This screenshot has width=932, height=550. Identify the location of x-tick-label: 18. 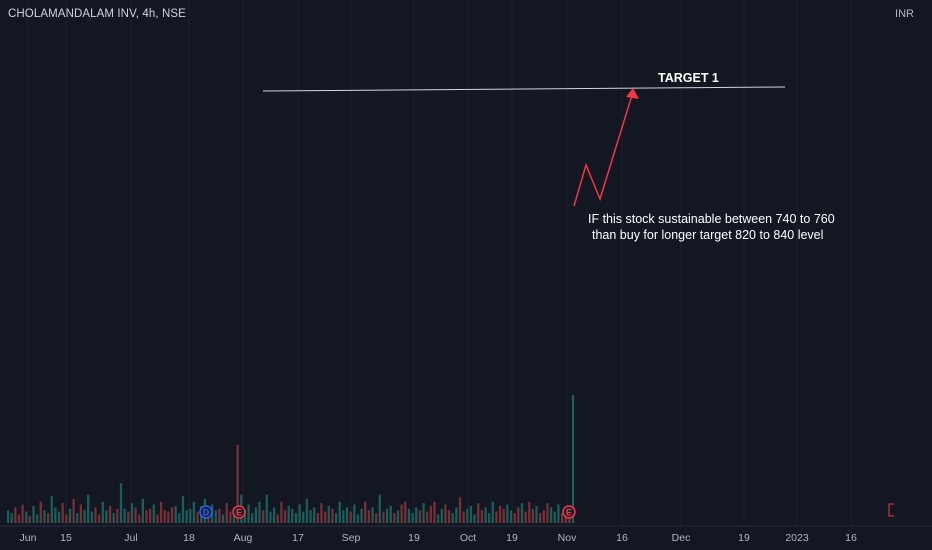
(189, 538).